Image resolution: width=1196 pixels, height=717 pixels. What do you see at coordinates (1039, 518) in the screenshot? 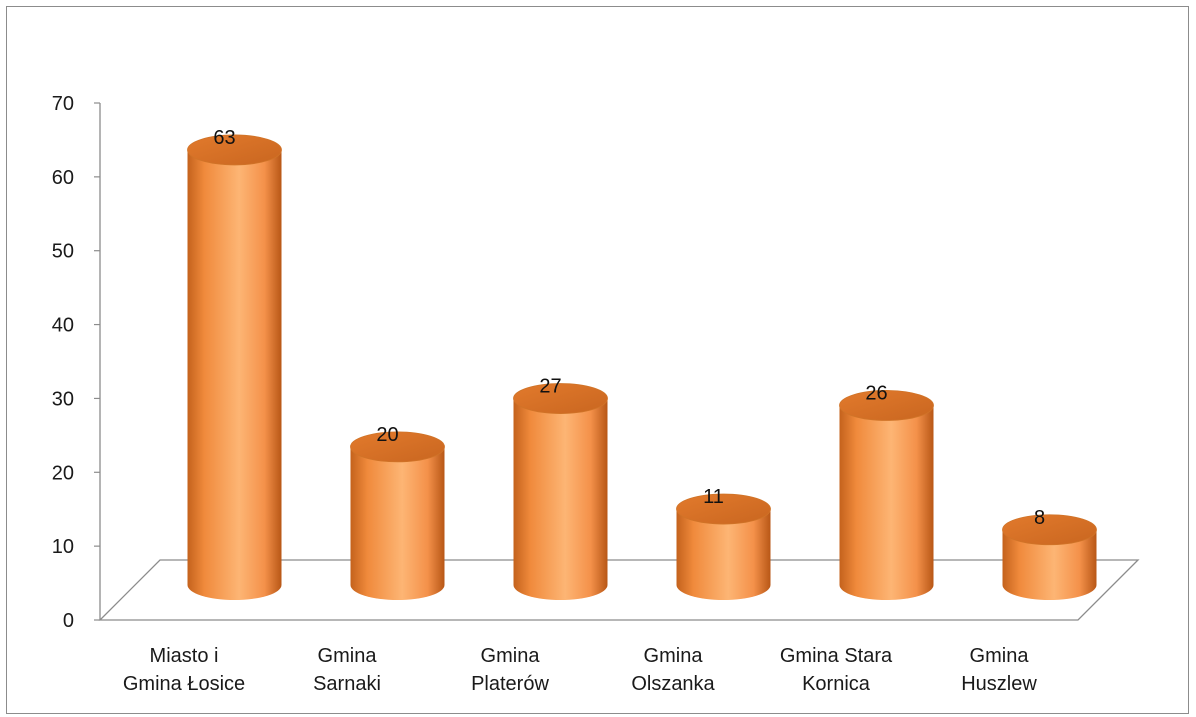
I see `data-label: 8` at bounding box center [1039, 518].